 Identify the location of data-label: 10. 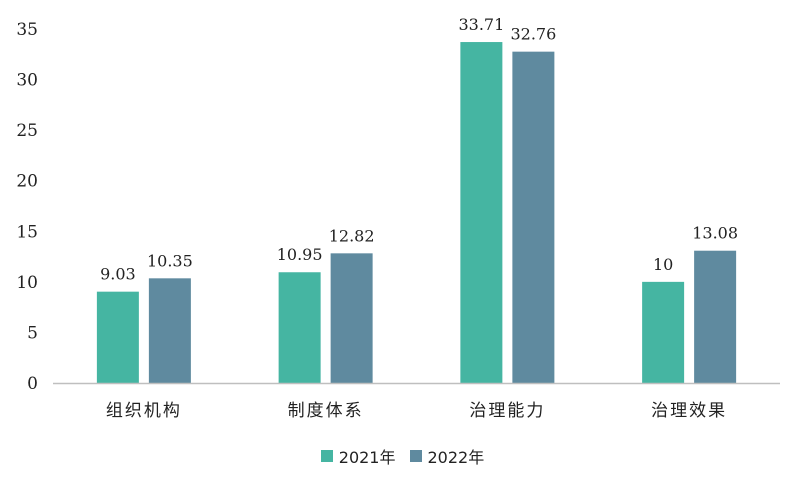
(663, 264).